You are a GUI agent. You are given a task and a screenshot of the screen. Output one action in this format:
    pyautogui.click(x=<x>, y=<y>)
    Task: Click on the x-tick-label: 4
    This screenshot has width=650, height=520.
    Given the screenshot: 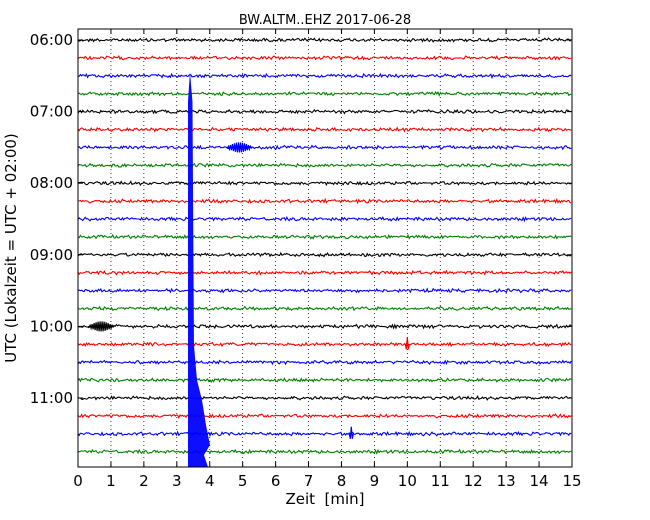 What is the action you would take?
    pyautogui.click(x=210, y=481)
    